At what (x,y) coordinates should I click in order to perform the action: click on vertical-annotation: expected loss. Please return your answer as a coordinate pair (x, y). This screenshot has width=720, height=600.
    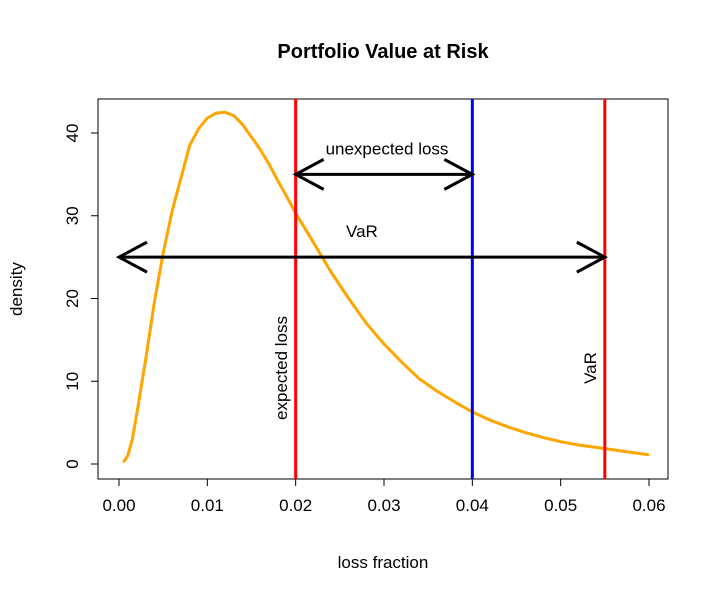
    Looking at the image, I should click on (281, 368).